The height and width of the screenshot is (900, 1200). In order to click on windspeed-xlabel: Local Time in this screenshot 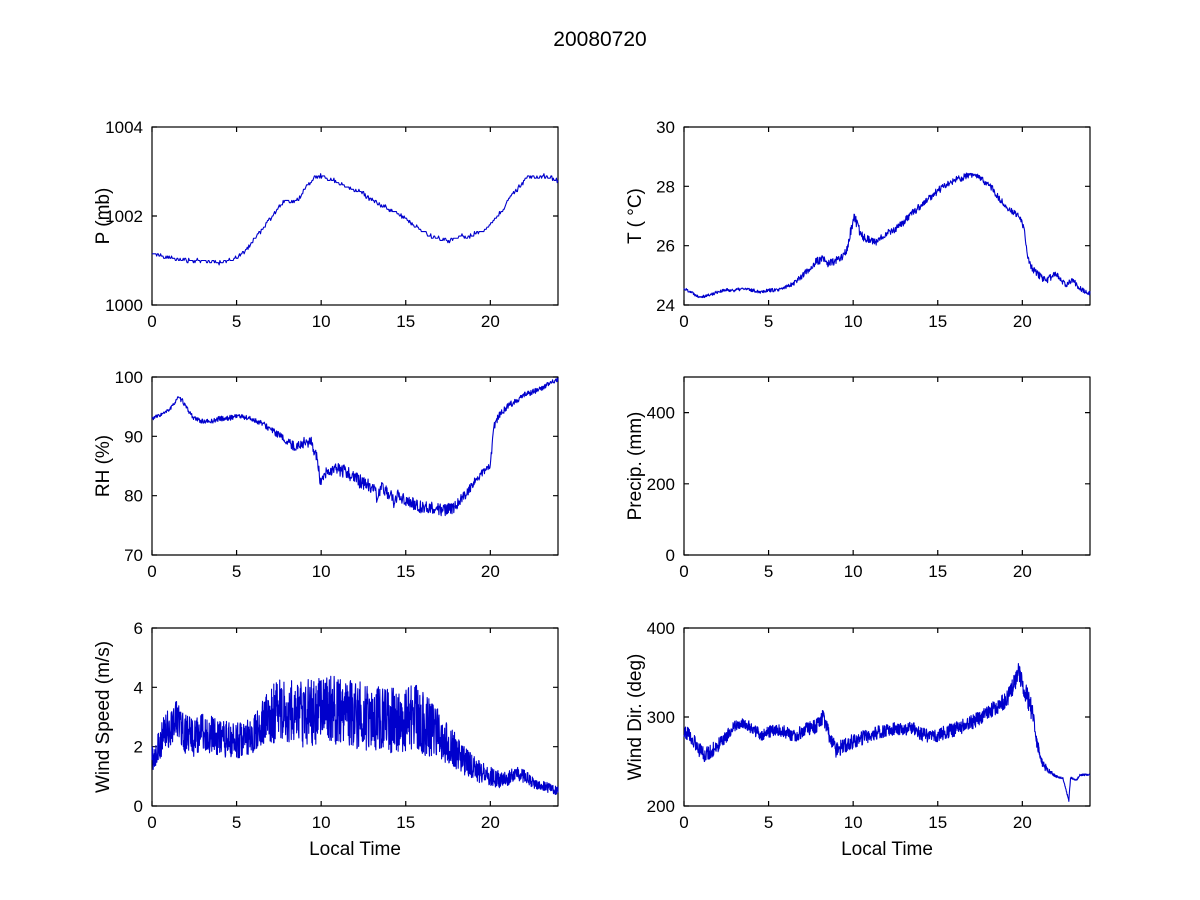, I will do `click(355, 849)`.